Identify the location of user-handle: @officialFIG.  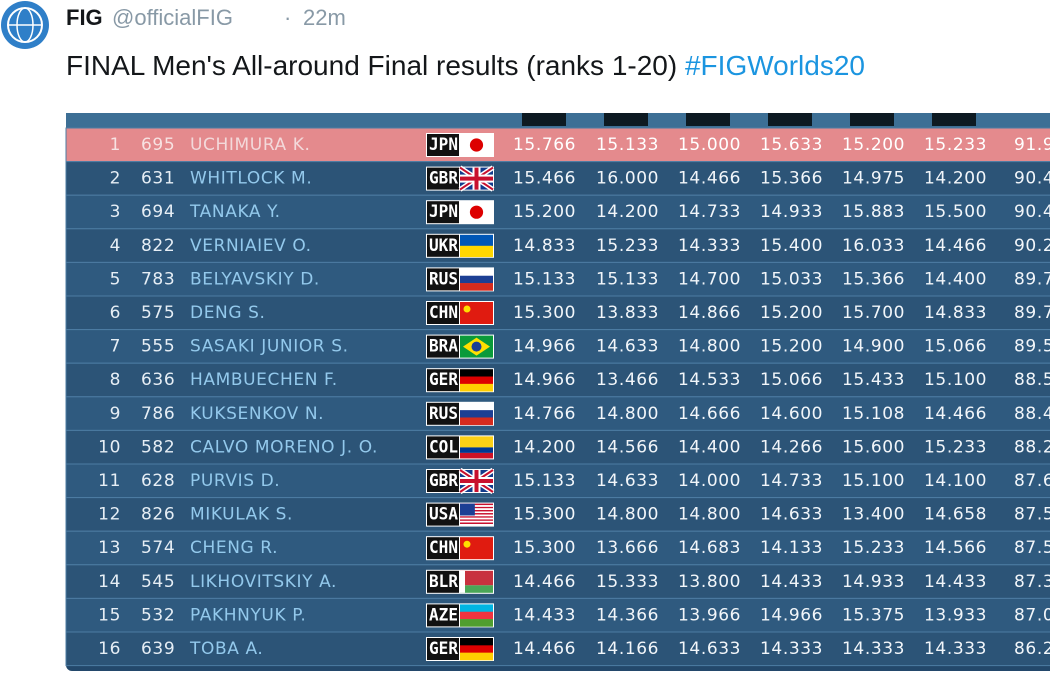
(172, 17).